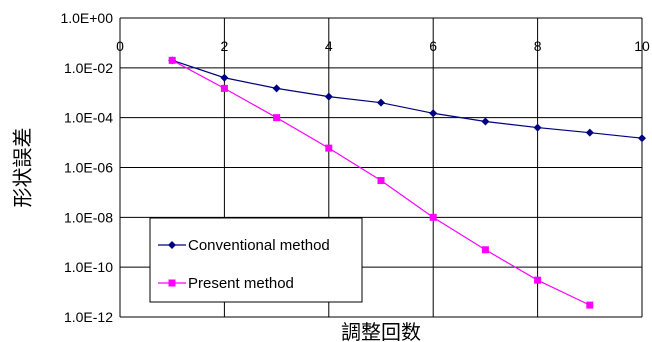 The image size is (652, 342). What do you see at coordinates (88, 68) in the screenshot?
I see `y-tick-label: 1.0E-02` at bounding box center [88, 68].